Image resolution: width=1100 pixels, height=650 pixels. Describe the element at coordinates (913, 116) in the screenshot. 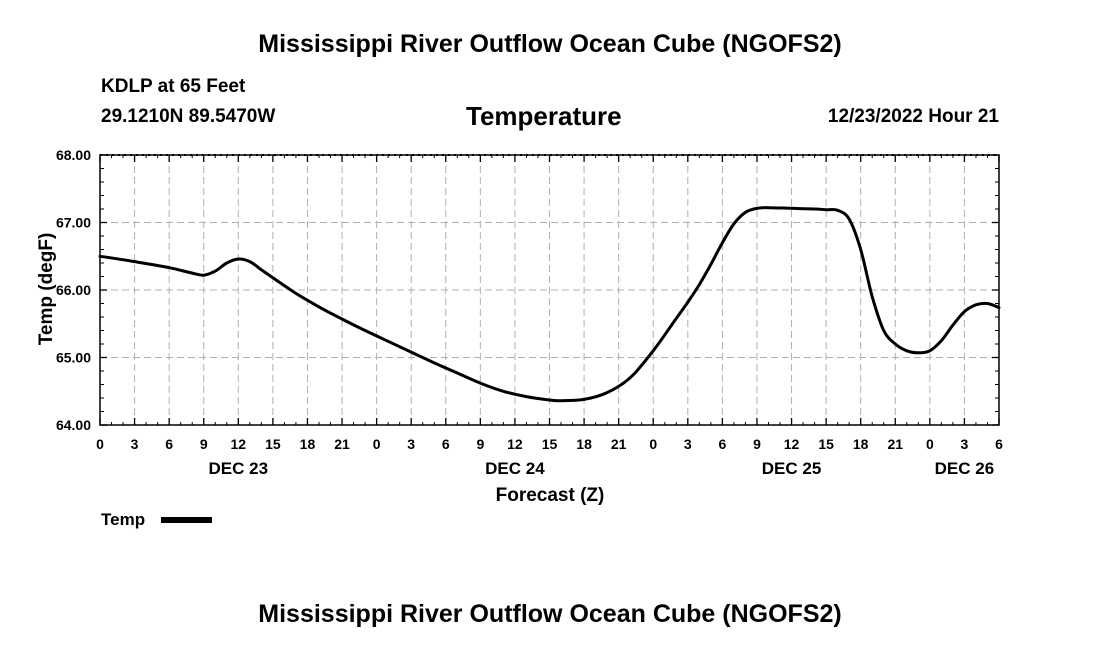

I see `forecast-timestamp: 12/23/2022 Hour 21` at that location.